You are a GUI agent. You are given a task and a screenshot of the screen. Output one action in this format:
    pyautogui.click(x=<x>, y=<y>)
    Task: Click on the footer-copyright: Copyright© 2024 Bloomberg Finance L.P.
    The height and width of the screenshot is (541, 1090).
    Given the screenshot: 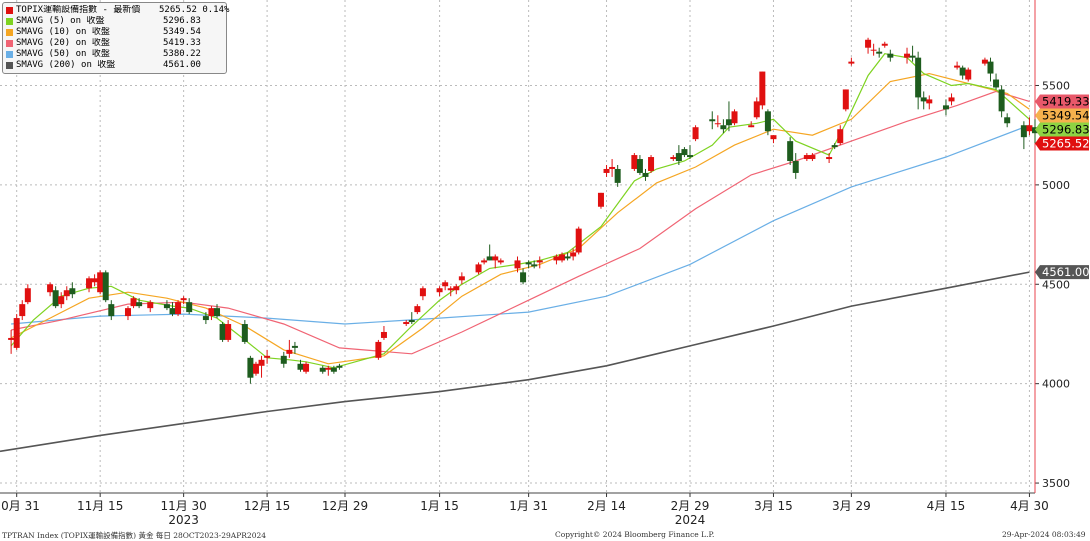 What is the action you would take?
    pyautogui.click(x=635, y=534)
    